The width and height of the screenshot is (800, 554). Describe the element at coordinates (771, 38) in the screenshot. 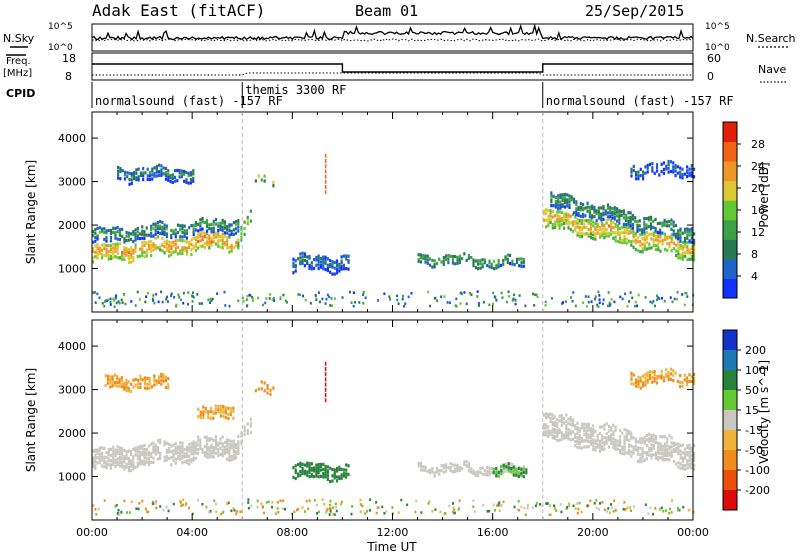

I see `nsearch-label: N.Search` at that location.